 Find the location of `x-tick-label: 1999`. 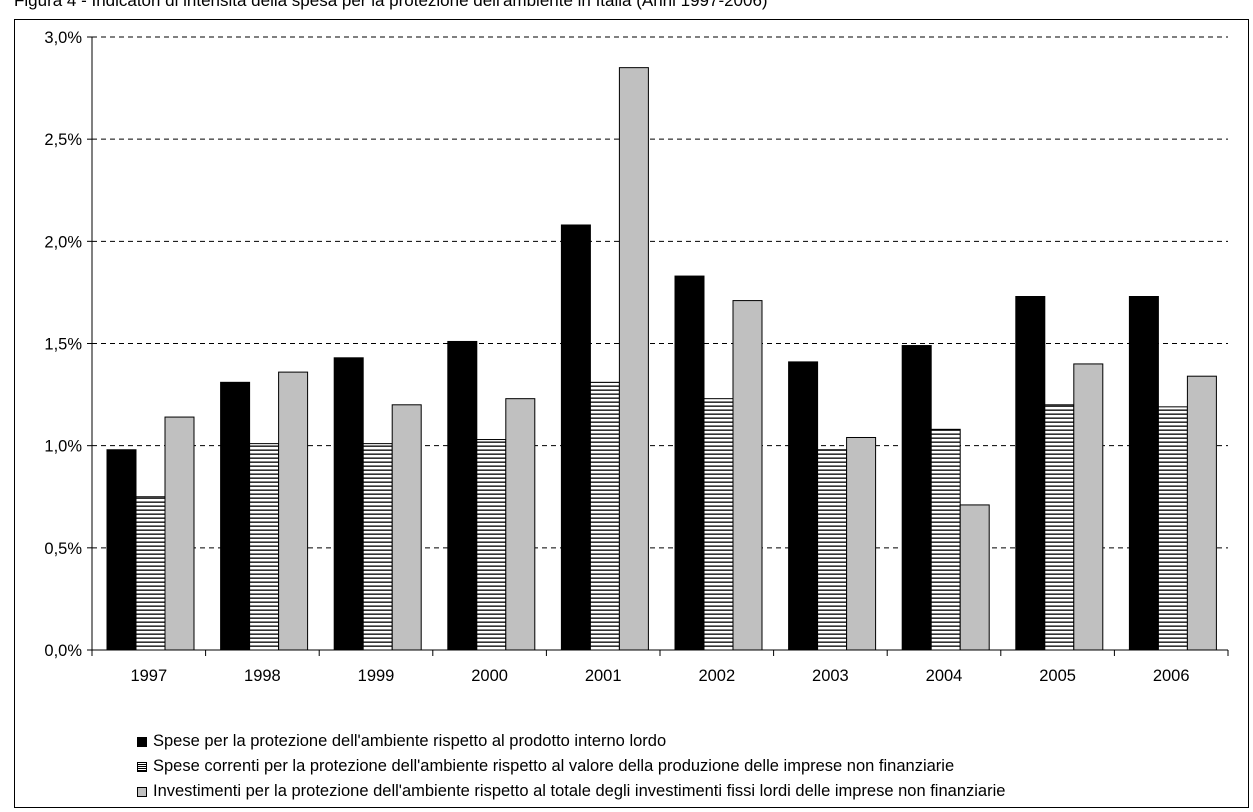

x-tick-label: 1999 is located at coordinates (376, 676).